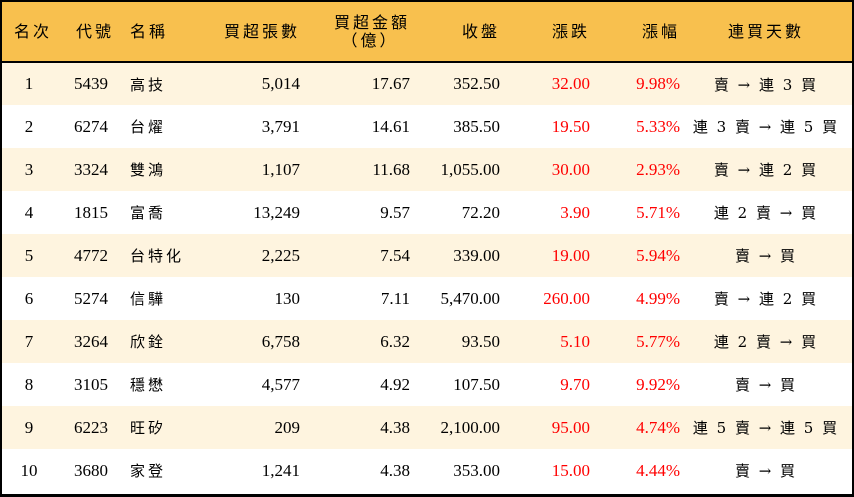 The image size is (854, 497). What do you see at coordinates (570, 31) in the screenshot?
I see `header-change: 漲跌` at bounding box center [570, 31].